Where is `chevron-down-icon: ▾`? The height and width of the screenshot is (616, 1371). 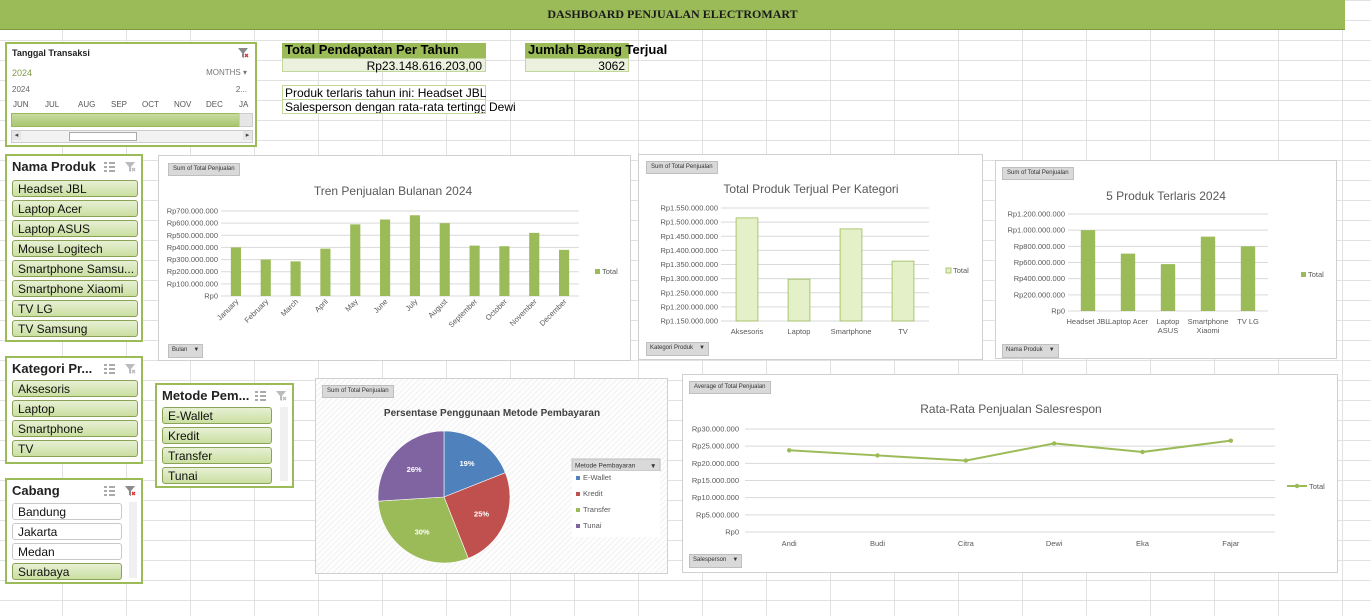
chevron-down-icon: ▾ is located at coordinates (244, 72).